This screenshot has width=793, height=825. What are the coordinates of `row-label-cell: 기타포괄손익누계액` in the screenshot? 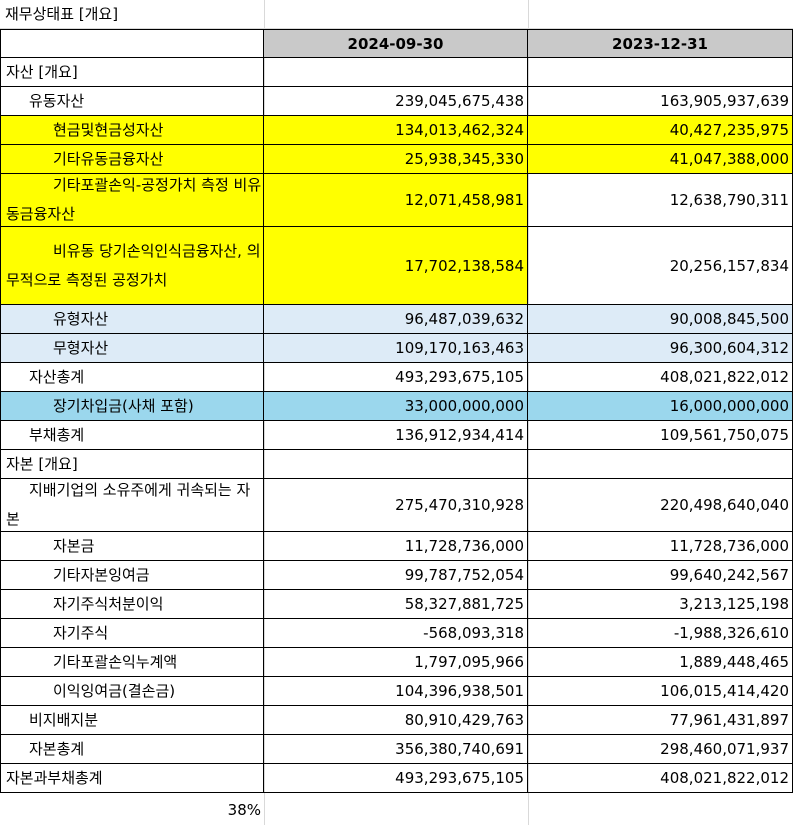 It's located at (132, 662).